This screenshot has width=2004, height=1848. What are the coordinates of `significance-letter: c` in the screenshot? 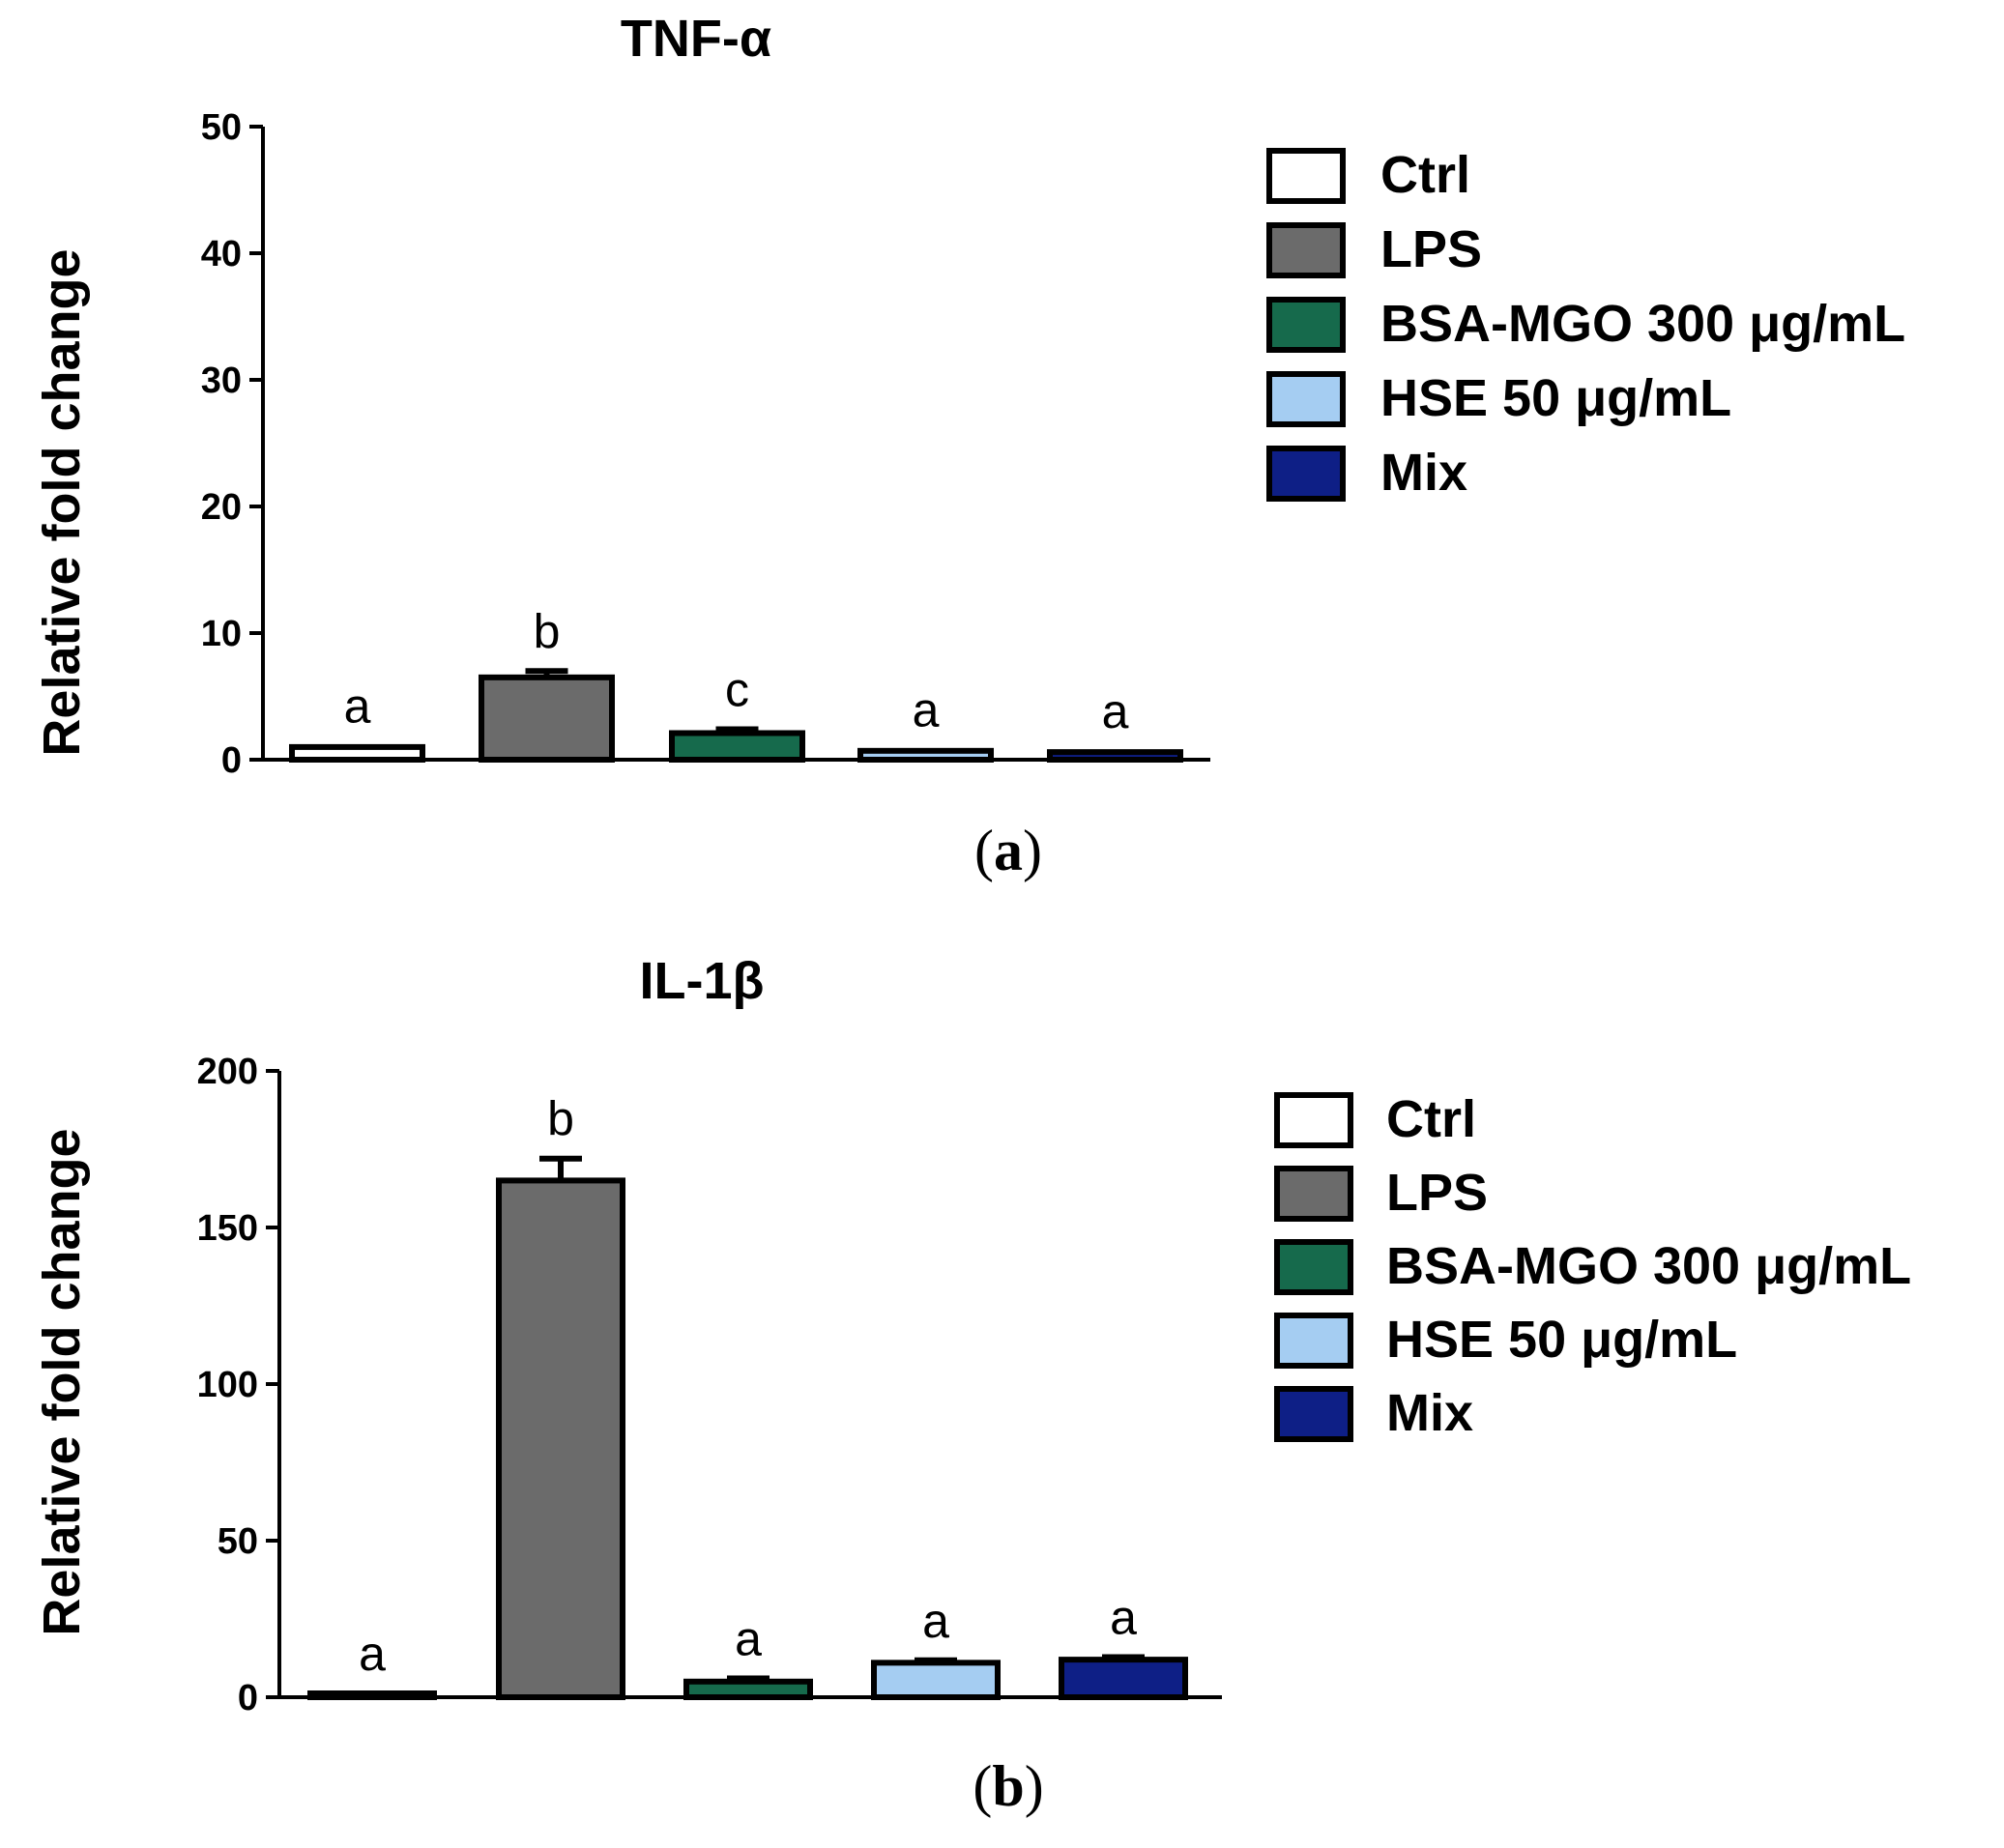 It's located at (737, 690).